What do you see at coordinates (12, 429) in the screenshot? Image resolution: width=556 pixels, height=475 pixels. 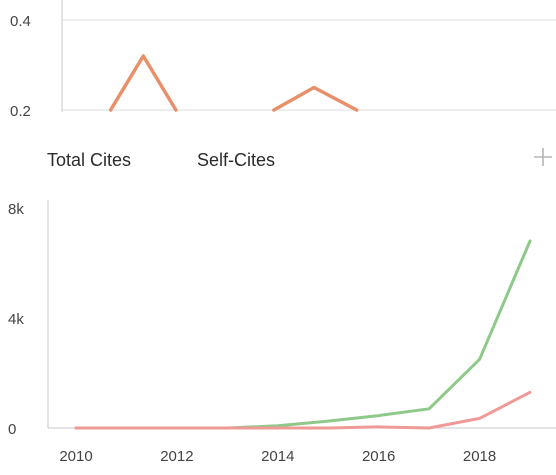 I see `y-tick-label: 0` at bounding box center [12, 429].